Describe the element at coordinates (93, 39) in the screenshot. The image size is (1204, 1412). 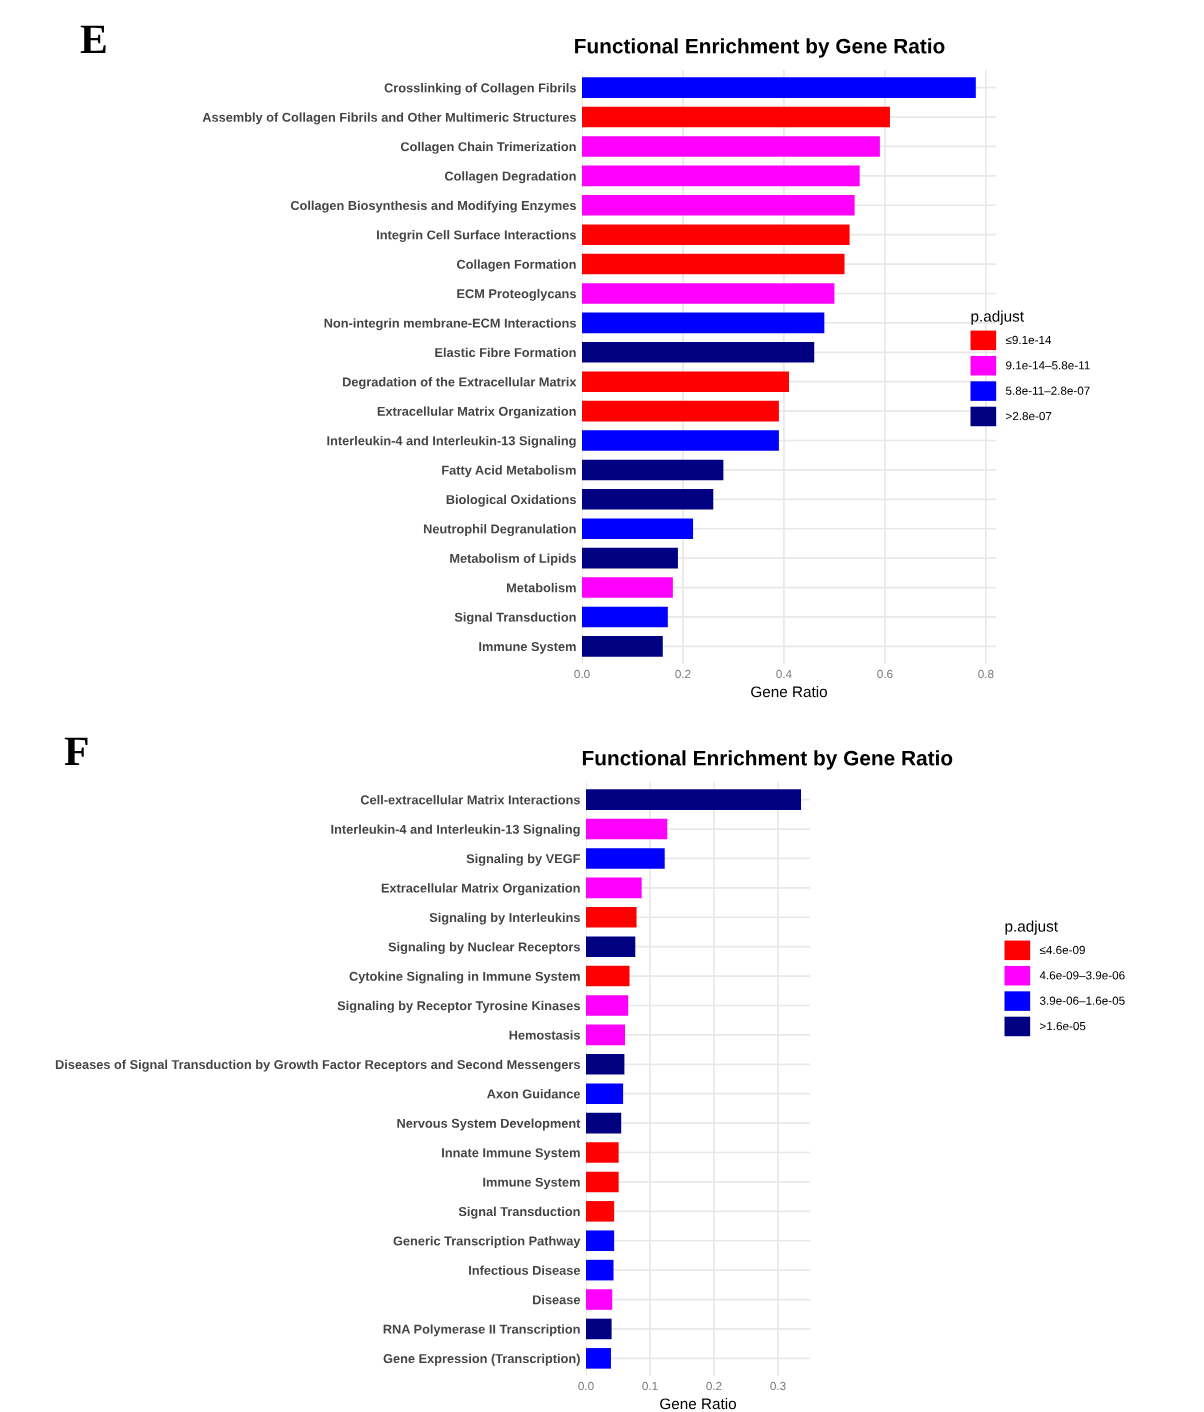
I see `text: E` at that location.